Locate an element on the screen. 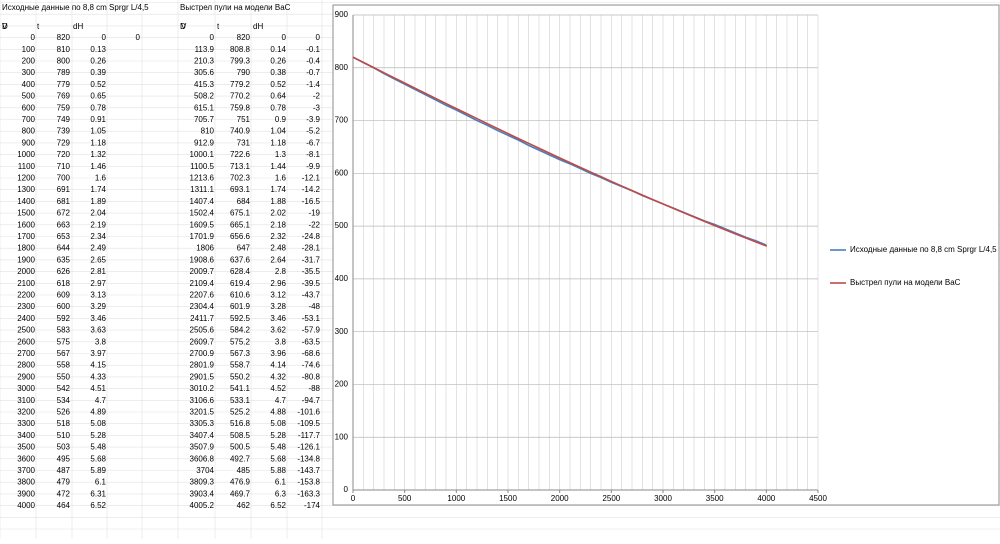 Image resolution: width=1000 pixels, height=544 pixels. cell: 1200 is located at coordinates (26, 178).